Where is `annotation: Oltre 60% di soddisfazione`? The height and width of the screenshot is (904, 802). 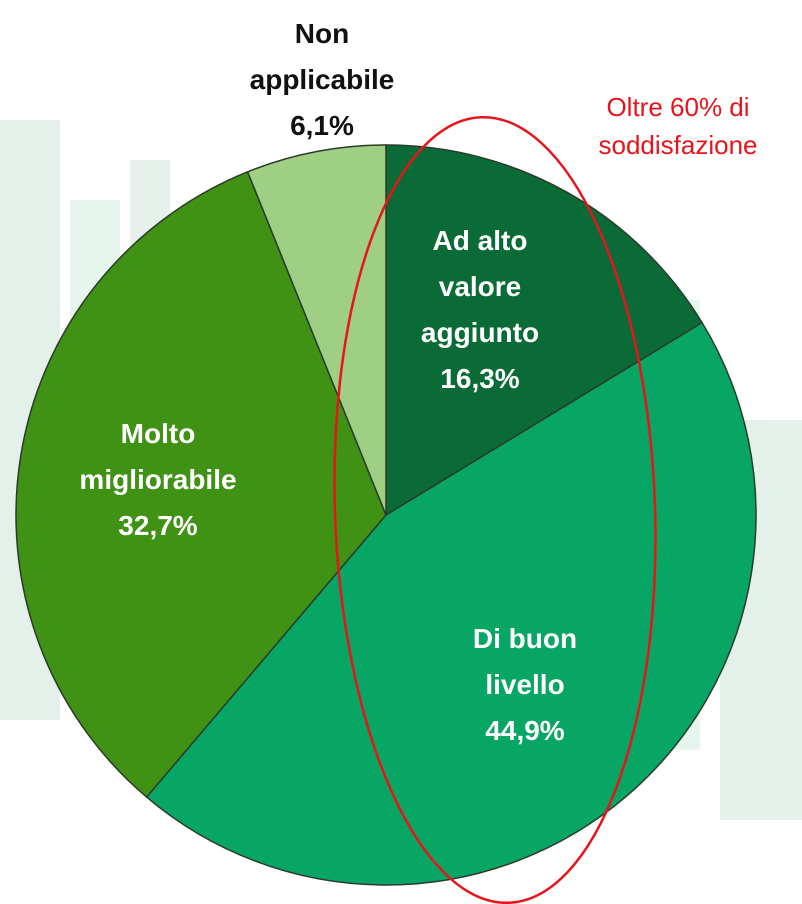
annotation: Oltre 60% di soddisfazione is located at coordinates (678, 126).